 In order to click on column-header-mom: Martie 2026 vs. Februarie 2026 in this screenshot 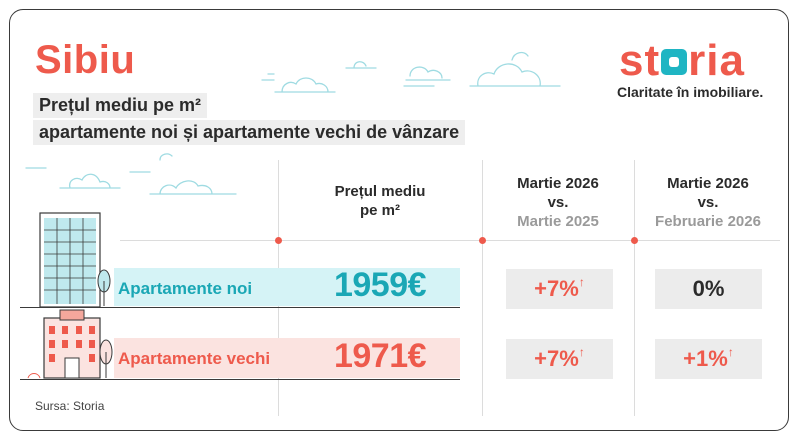, I will do `click(708, 202)`.